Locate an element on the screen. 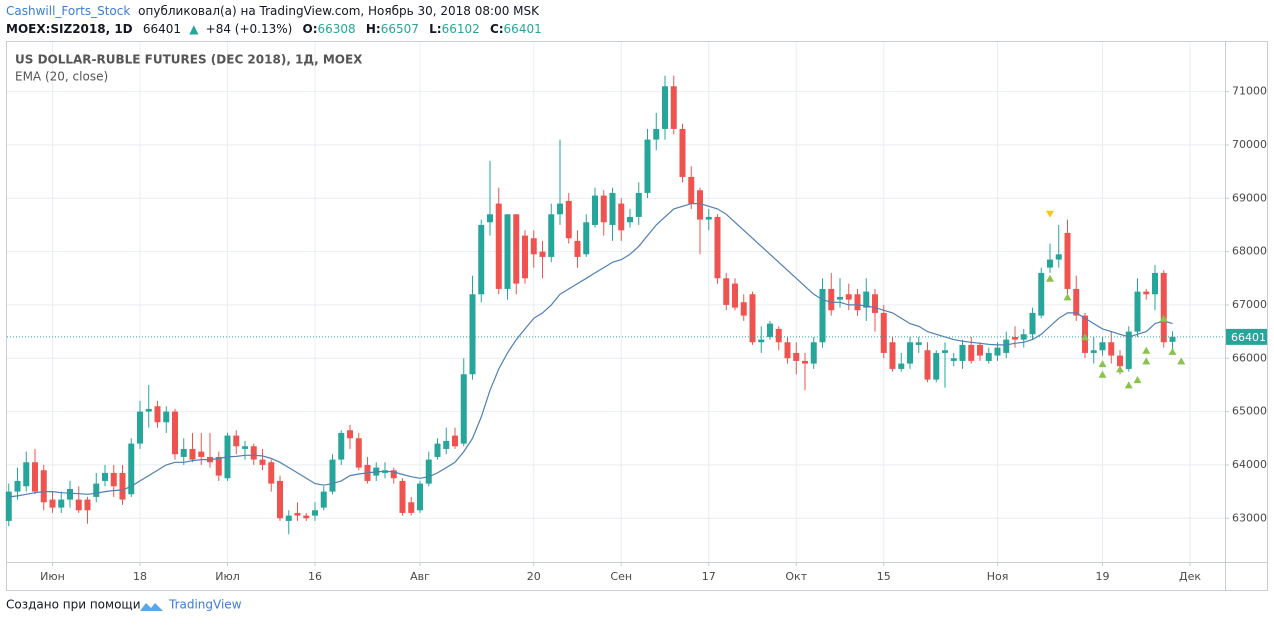 The width and height of the screenshot is (1274, 626). footer-text: Создано при помощи is located at coordinates (73, 605).